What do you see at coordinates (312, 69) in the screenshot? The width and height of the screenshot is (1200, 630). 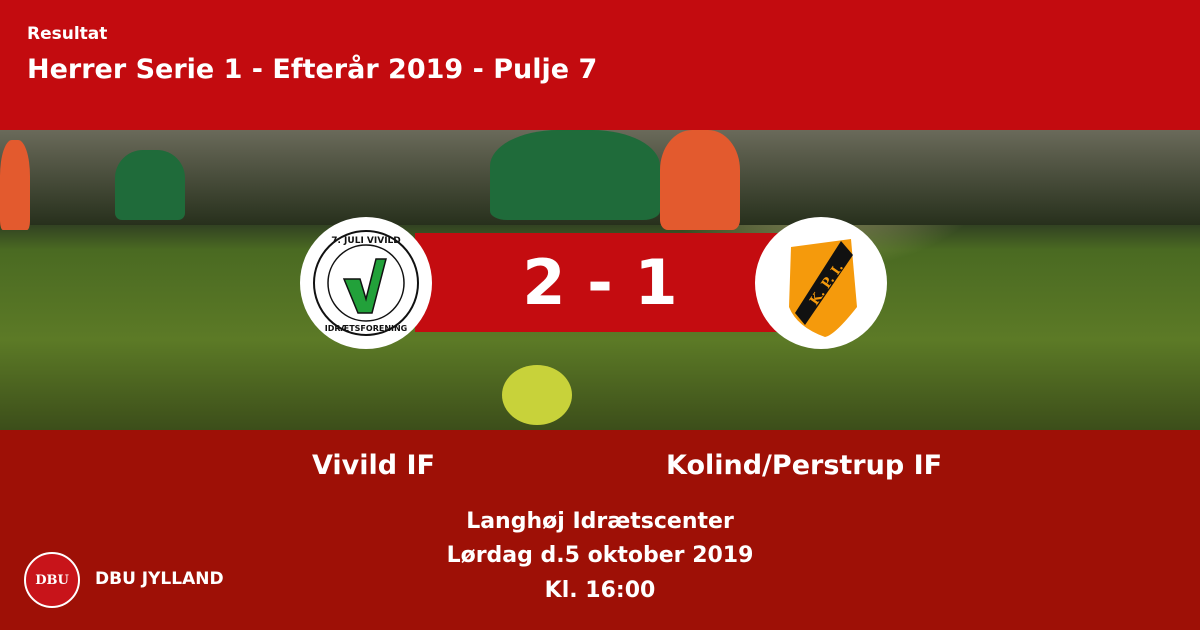 I see `league-title: Herrer Serie 1 - Efterår 2019 - Pulje 7` at bounding box center [312, 69].